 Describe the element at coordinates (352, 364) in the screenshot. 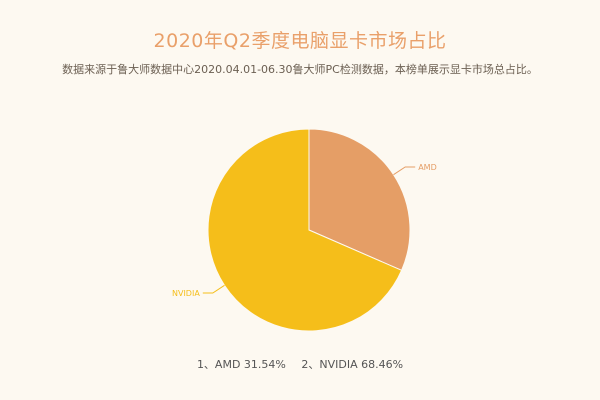

I see `legend-item-nvidia: 2、NVIDIA 68.46%` at that location.